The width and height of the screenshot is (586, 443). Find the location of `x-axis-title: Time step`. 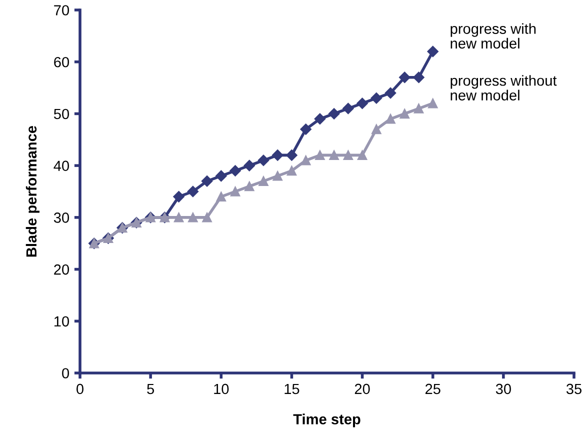

x-axis-title: Time step is located at coordinates (326, 421).